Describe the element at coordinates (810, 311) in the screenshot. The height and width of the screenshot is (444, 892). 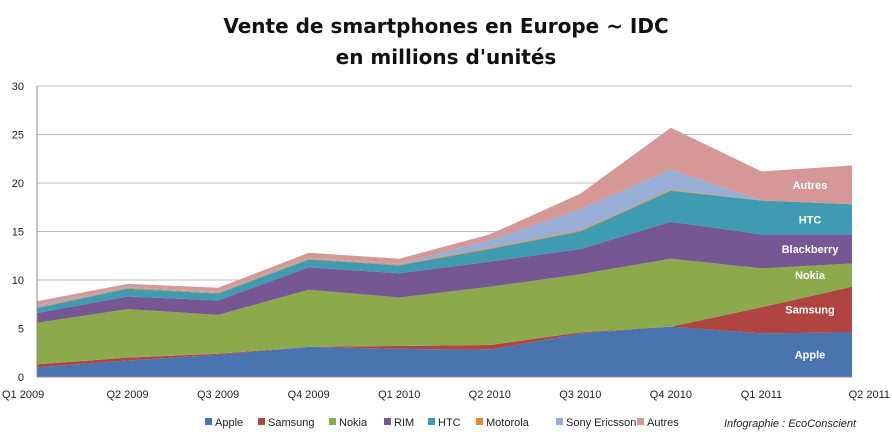
I see `area-label: Samsung` at that location.